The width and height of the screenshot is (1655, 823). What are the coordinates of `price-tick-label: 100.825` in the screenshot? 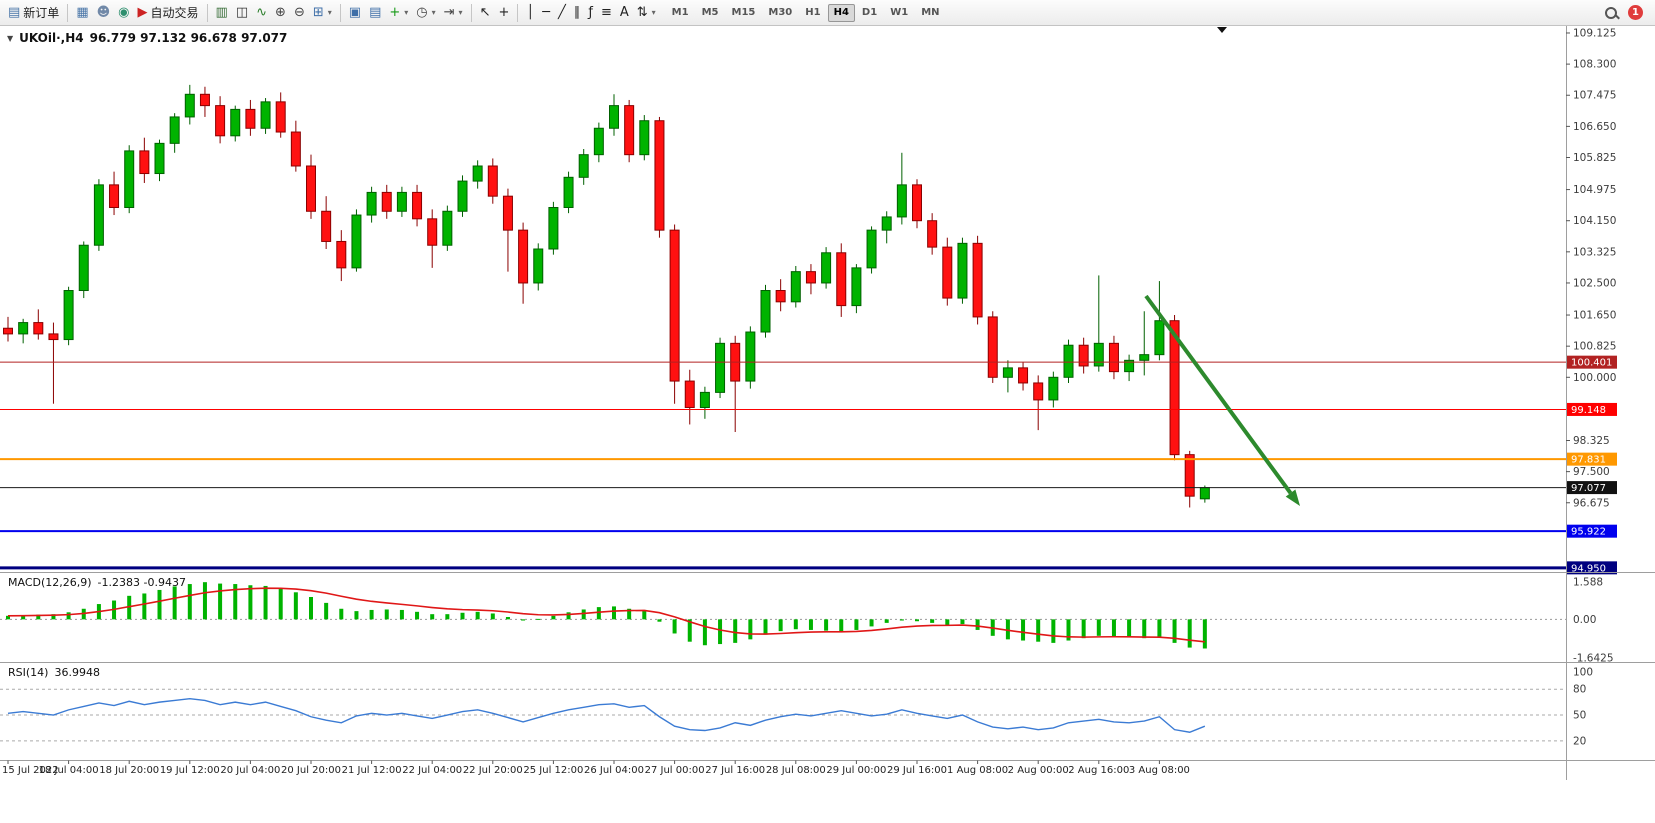 It's located at (1594, 347).